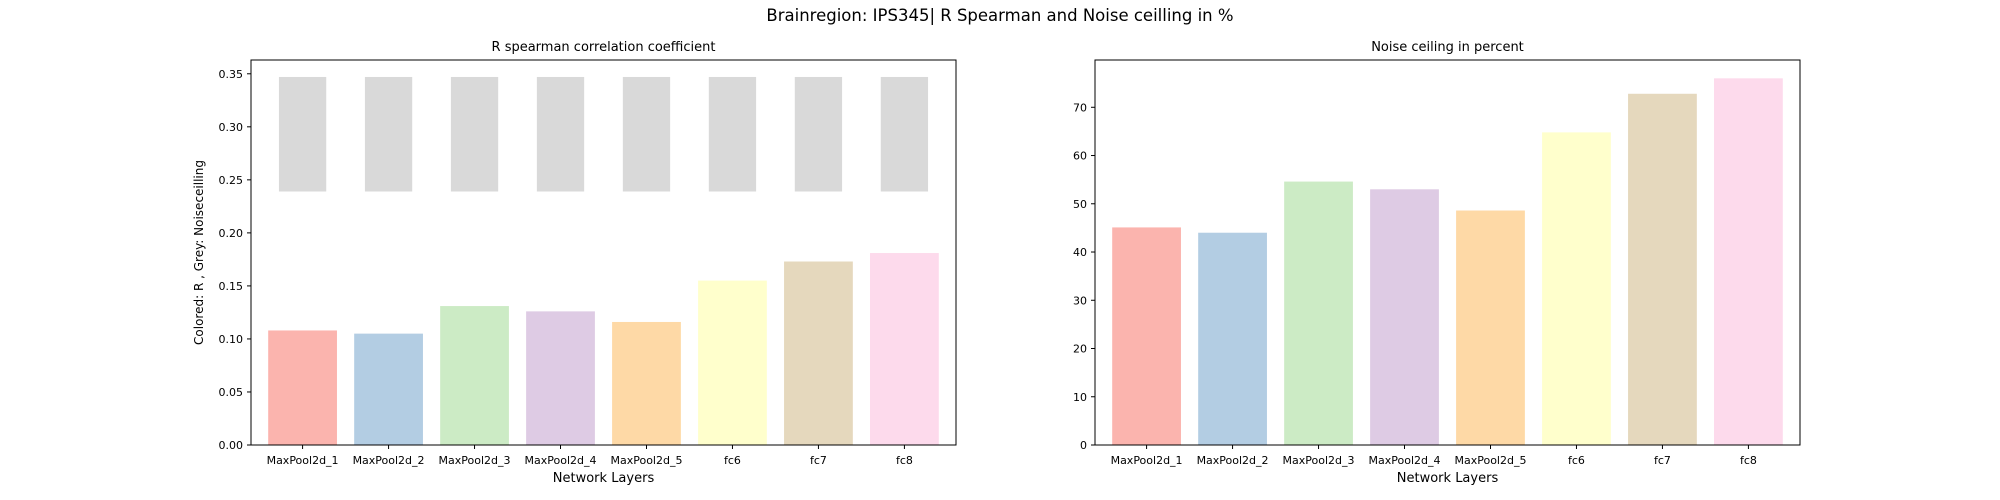 The width and height of the screenshot is (2000, 500). What do you see at coordinates (231, 180) in the screenshot?
I see `y-tick-label: 0.25` at bounding box center [231, 180].